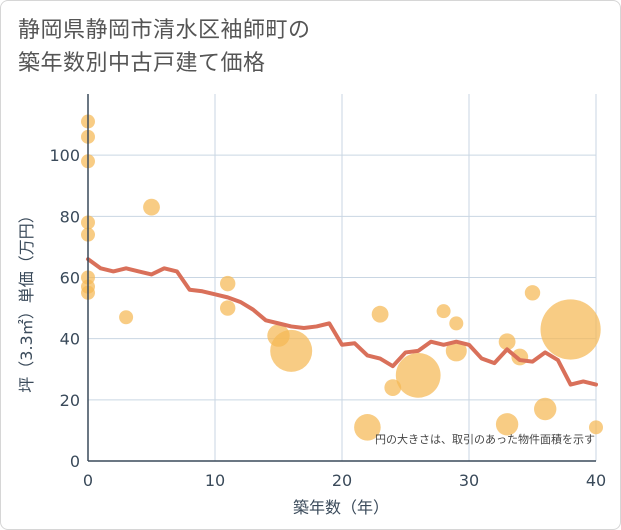  Describe the element at coordinates (70, 339) in the screenshot. I see `y-tick-label: 40` at that location.